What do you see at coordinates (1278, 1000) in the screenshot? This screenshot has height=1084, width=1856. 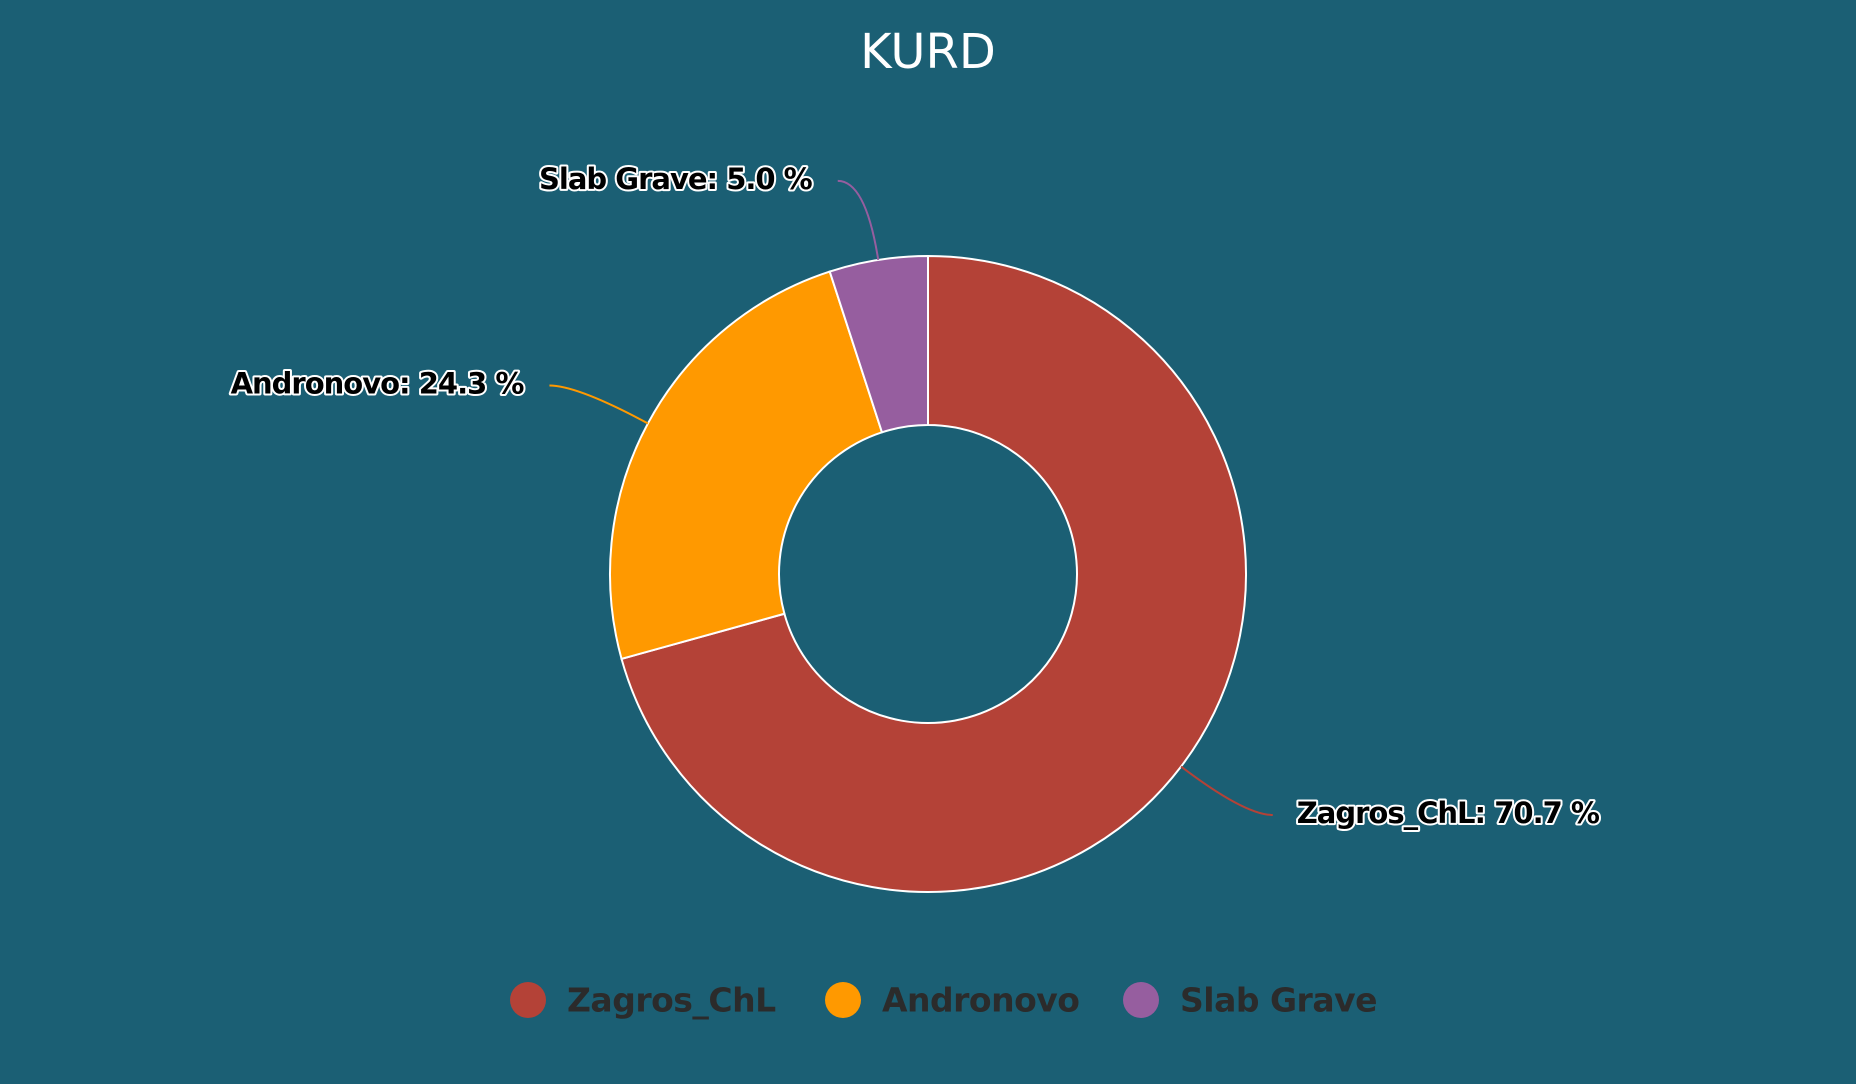 I see `legend-label: Slab Grave` at bounding box center [1278, 1000].